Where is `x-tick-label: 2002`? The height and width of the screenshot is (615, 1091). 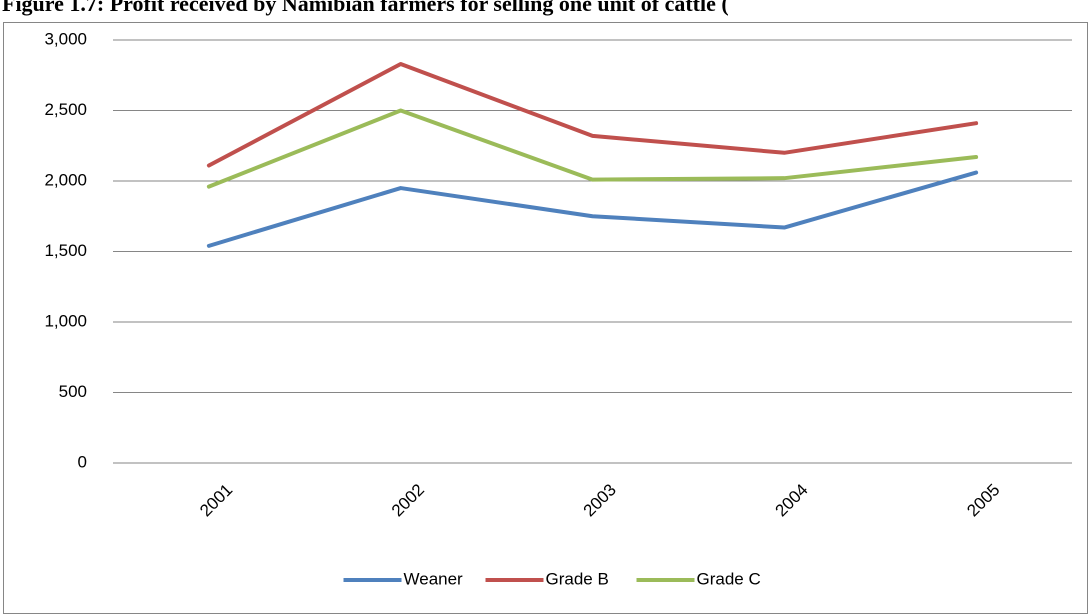 x-tick-label: 2002 is located at coordinates (408, 500).